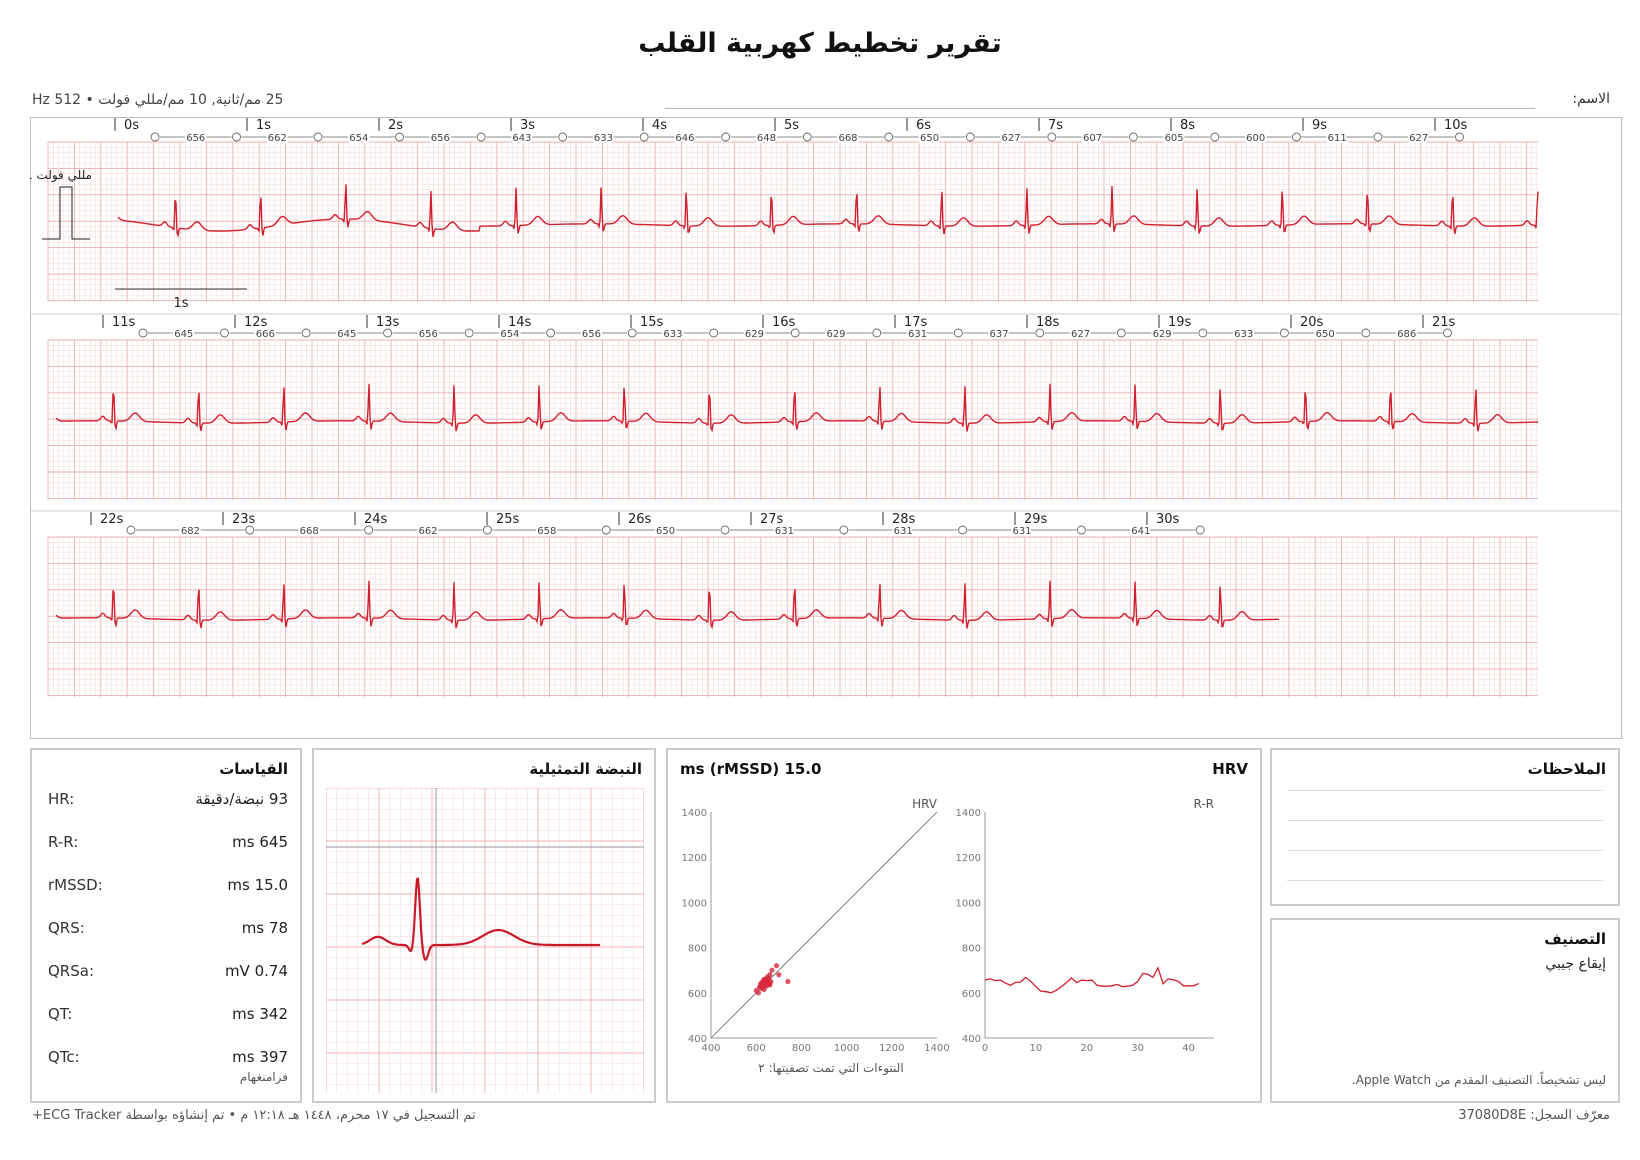 The height and width of the screenshot is (1160, 1640). I want to click on rmssd-title: 15.0 ms (rMSSD), so click(751, 769).